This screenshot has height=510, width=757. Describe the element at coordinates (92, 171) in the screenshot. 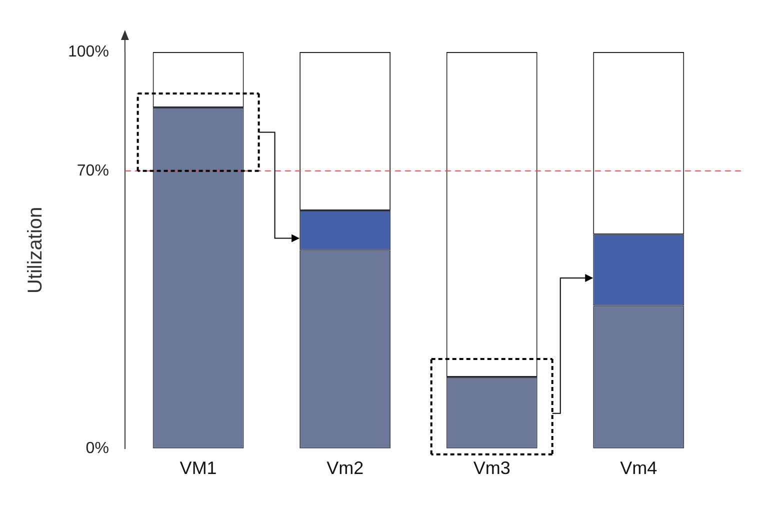

I see `y-tick-label: 70%` at that location.